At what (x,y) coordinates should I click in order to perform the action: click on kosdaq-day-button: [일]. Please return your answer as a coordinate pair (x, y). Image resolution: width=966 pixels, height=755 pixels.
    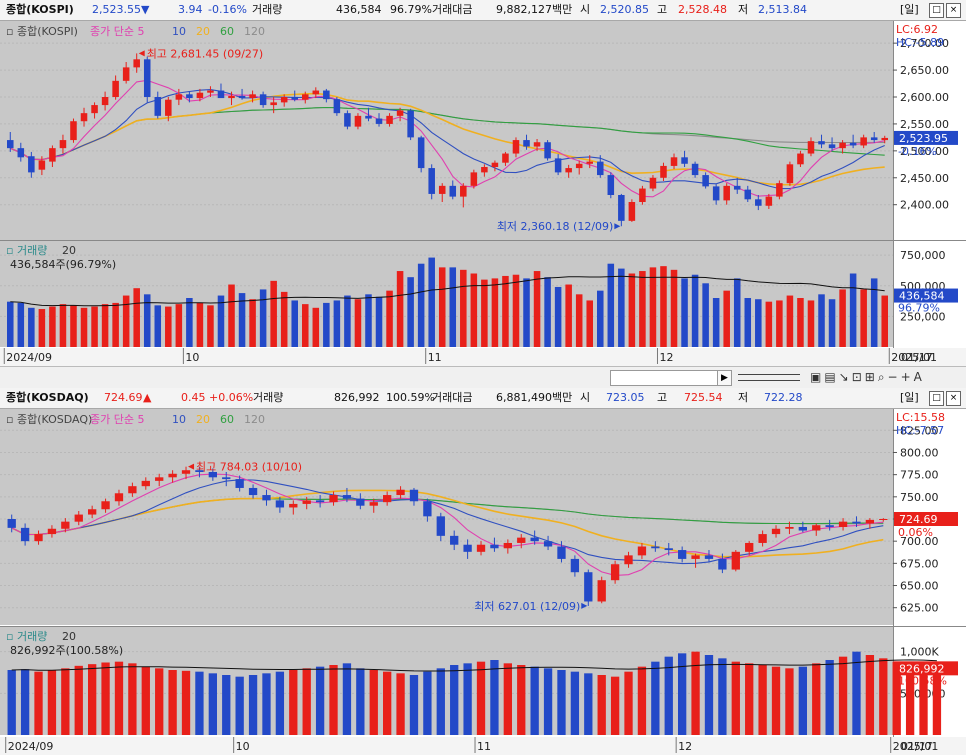
    Looking at the image, I should click on (909, 397).